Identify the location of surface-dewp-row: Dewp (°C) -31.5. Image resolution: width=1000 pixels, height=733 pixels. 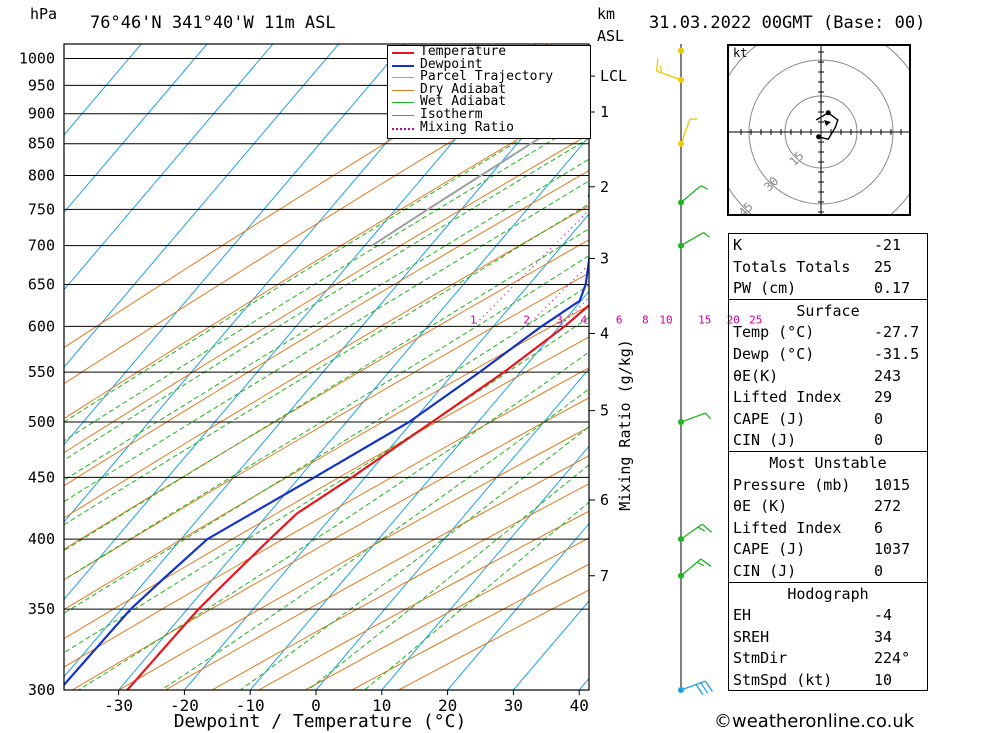
(826, 353).